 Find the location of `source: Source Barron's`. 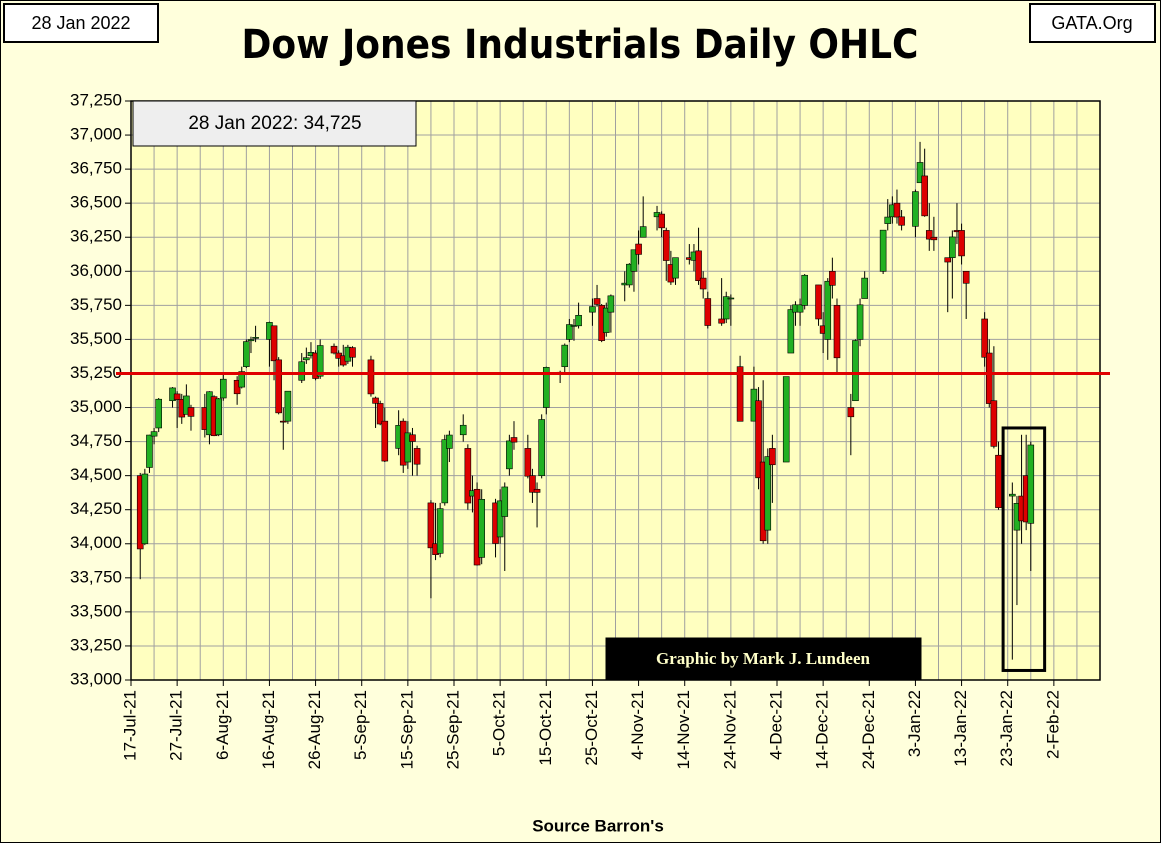

source: Source Barron's is located at coordinates (598, 825).